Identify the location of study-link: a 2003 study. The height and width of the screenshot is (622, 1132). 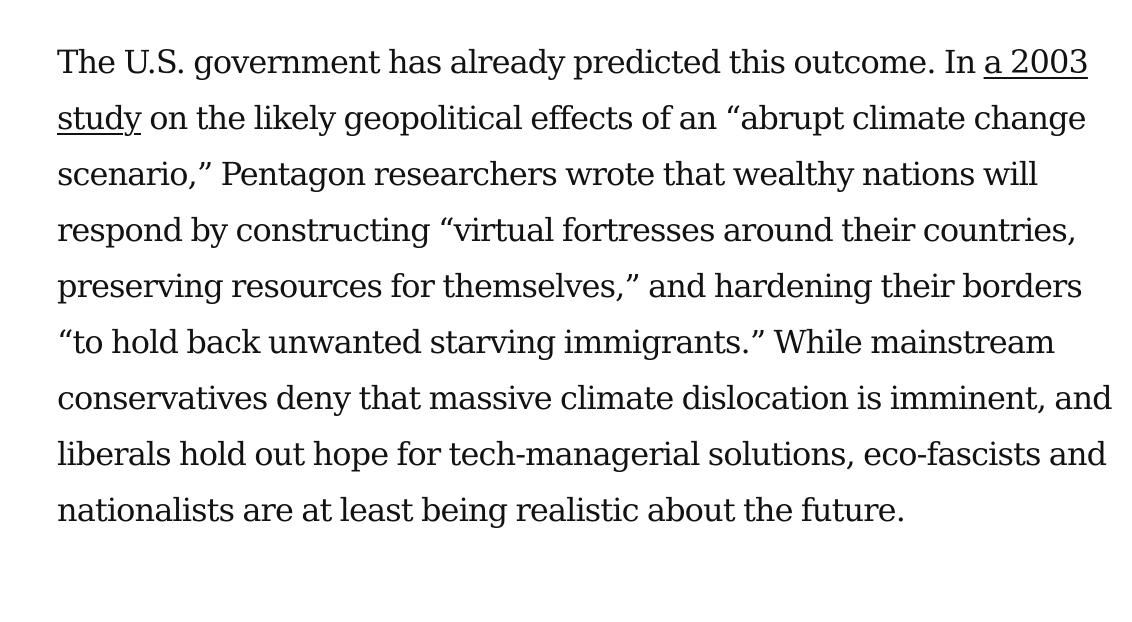
(573, 90).